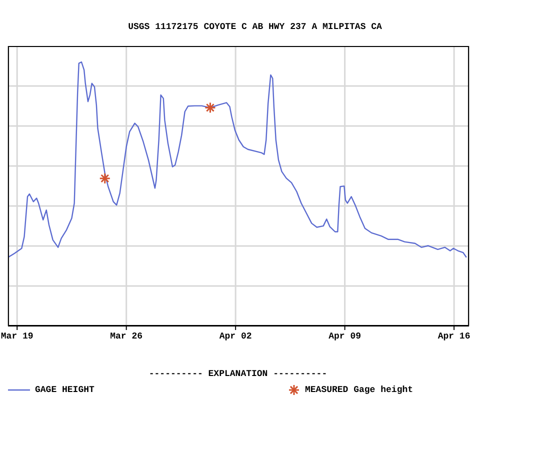 The height and width of the screenshot is (452, 544). I want to click on x-tick-label: Apr 16, so click(454, 336).